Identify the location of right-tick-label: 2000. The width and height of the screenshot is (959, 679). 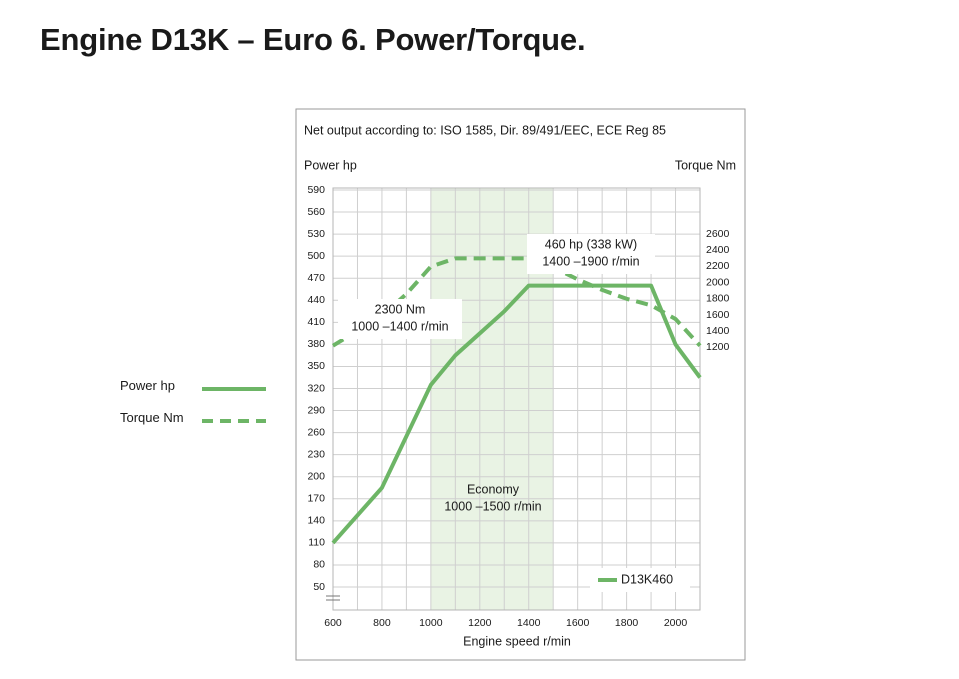
(718, 282).